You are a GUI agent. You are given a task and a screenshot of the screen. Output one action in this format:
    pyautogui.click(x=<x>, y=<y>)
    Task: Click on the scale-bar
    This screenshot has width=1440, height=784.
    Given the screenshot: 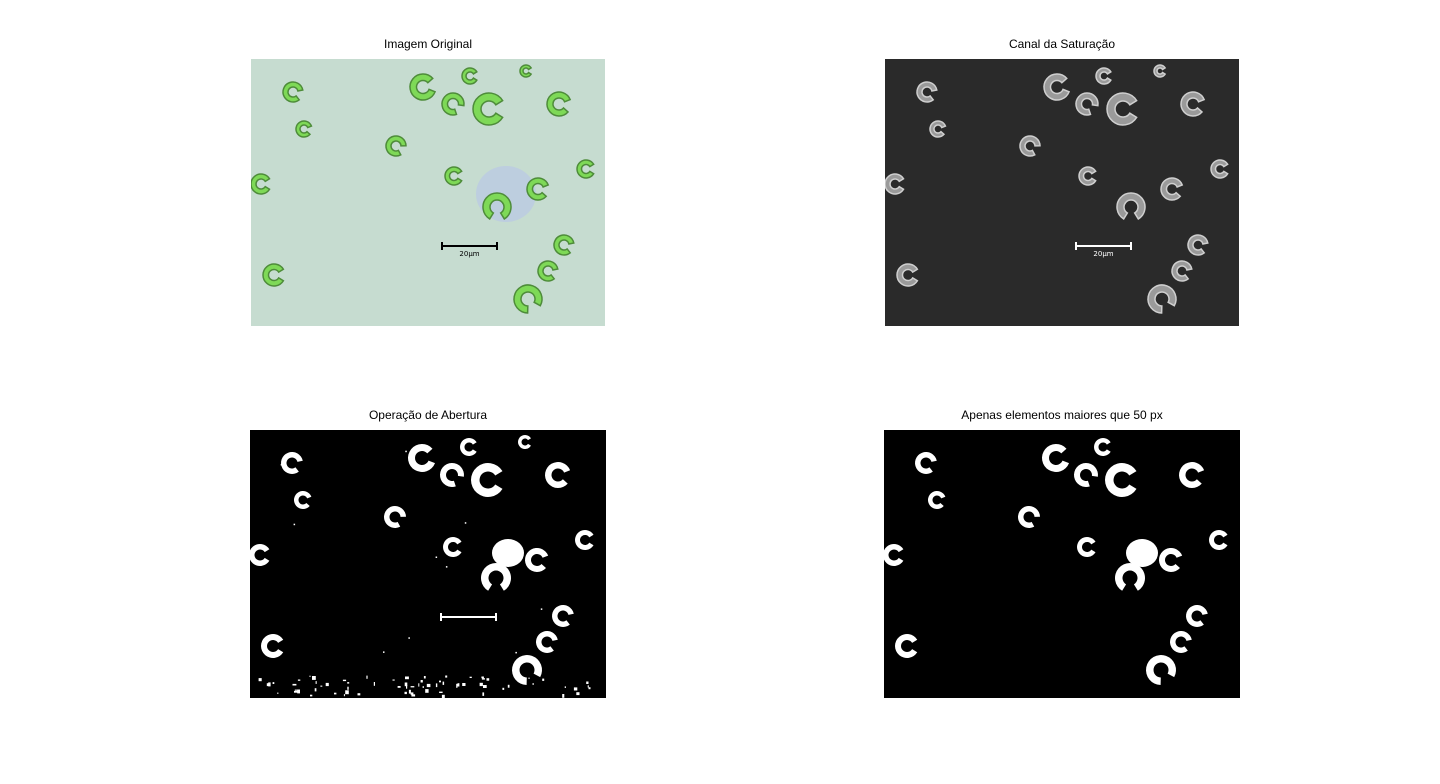 What is the action you would take?
    pyautogui.click(x=468, y=617)
    